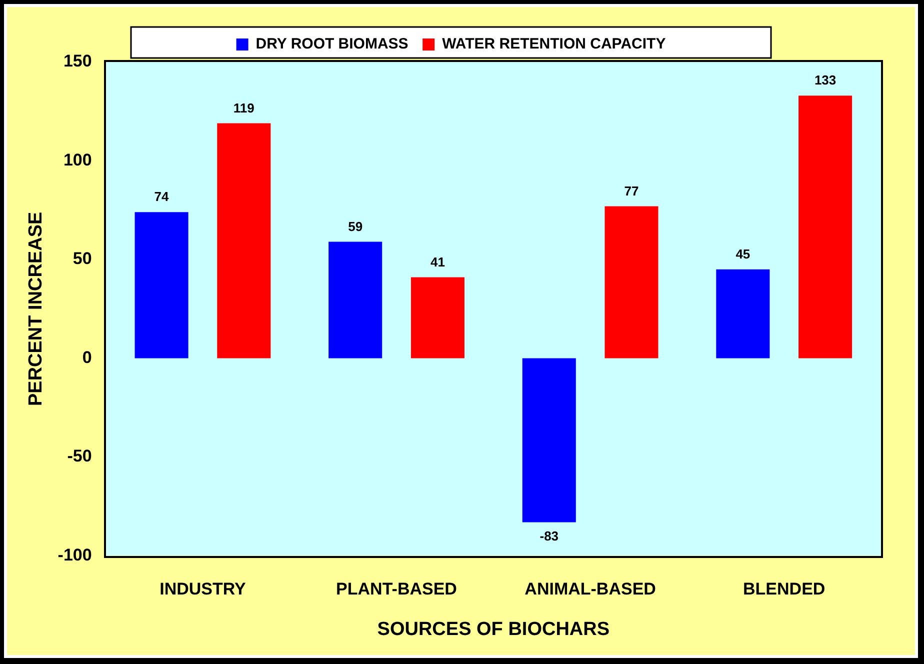 This screenshot has width=924, height=664. I want to click on data-label: 119, so click(243, 108).